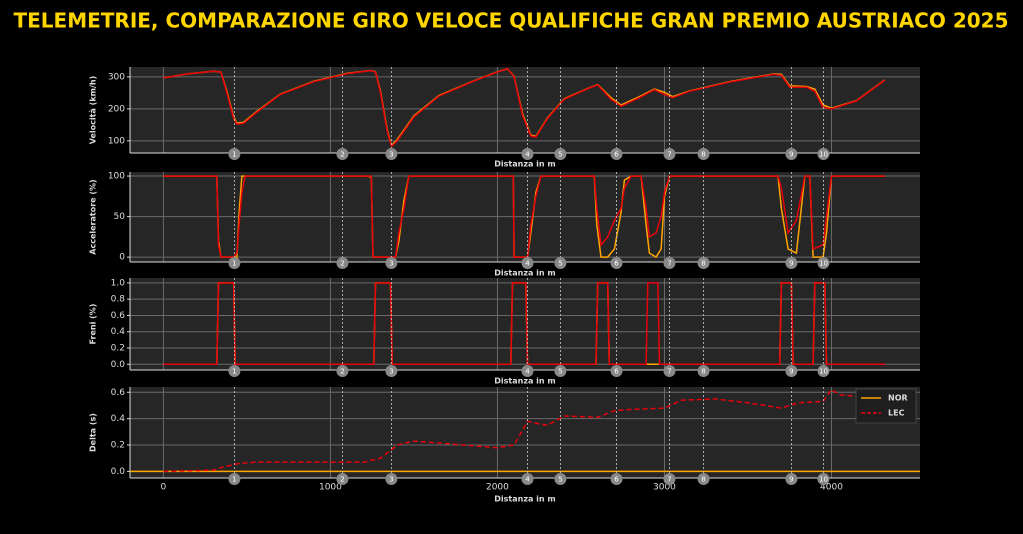  Describe the element at coordinates (164, 488) in the screenshot. I see `x-tick-label: 0` at that location.